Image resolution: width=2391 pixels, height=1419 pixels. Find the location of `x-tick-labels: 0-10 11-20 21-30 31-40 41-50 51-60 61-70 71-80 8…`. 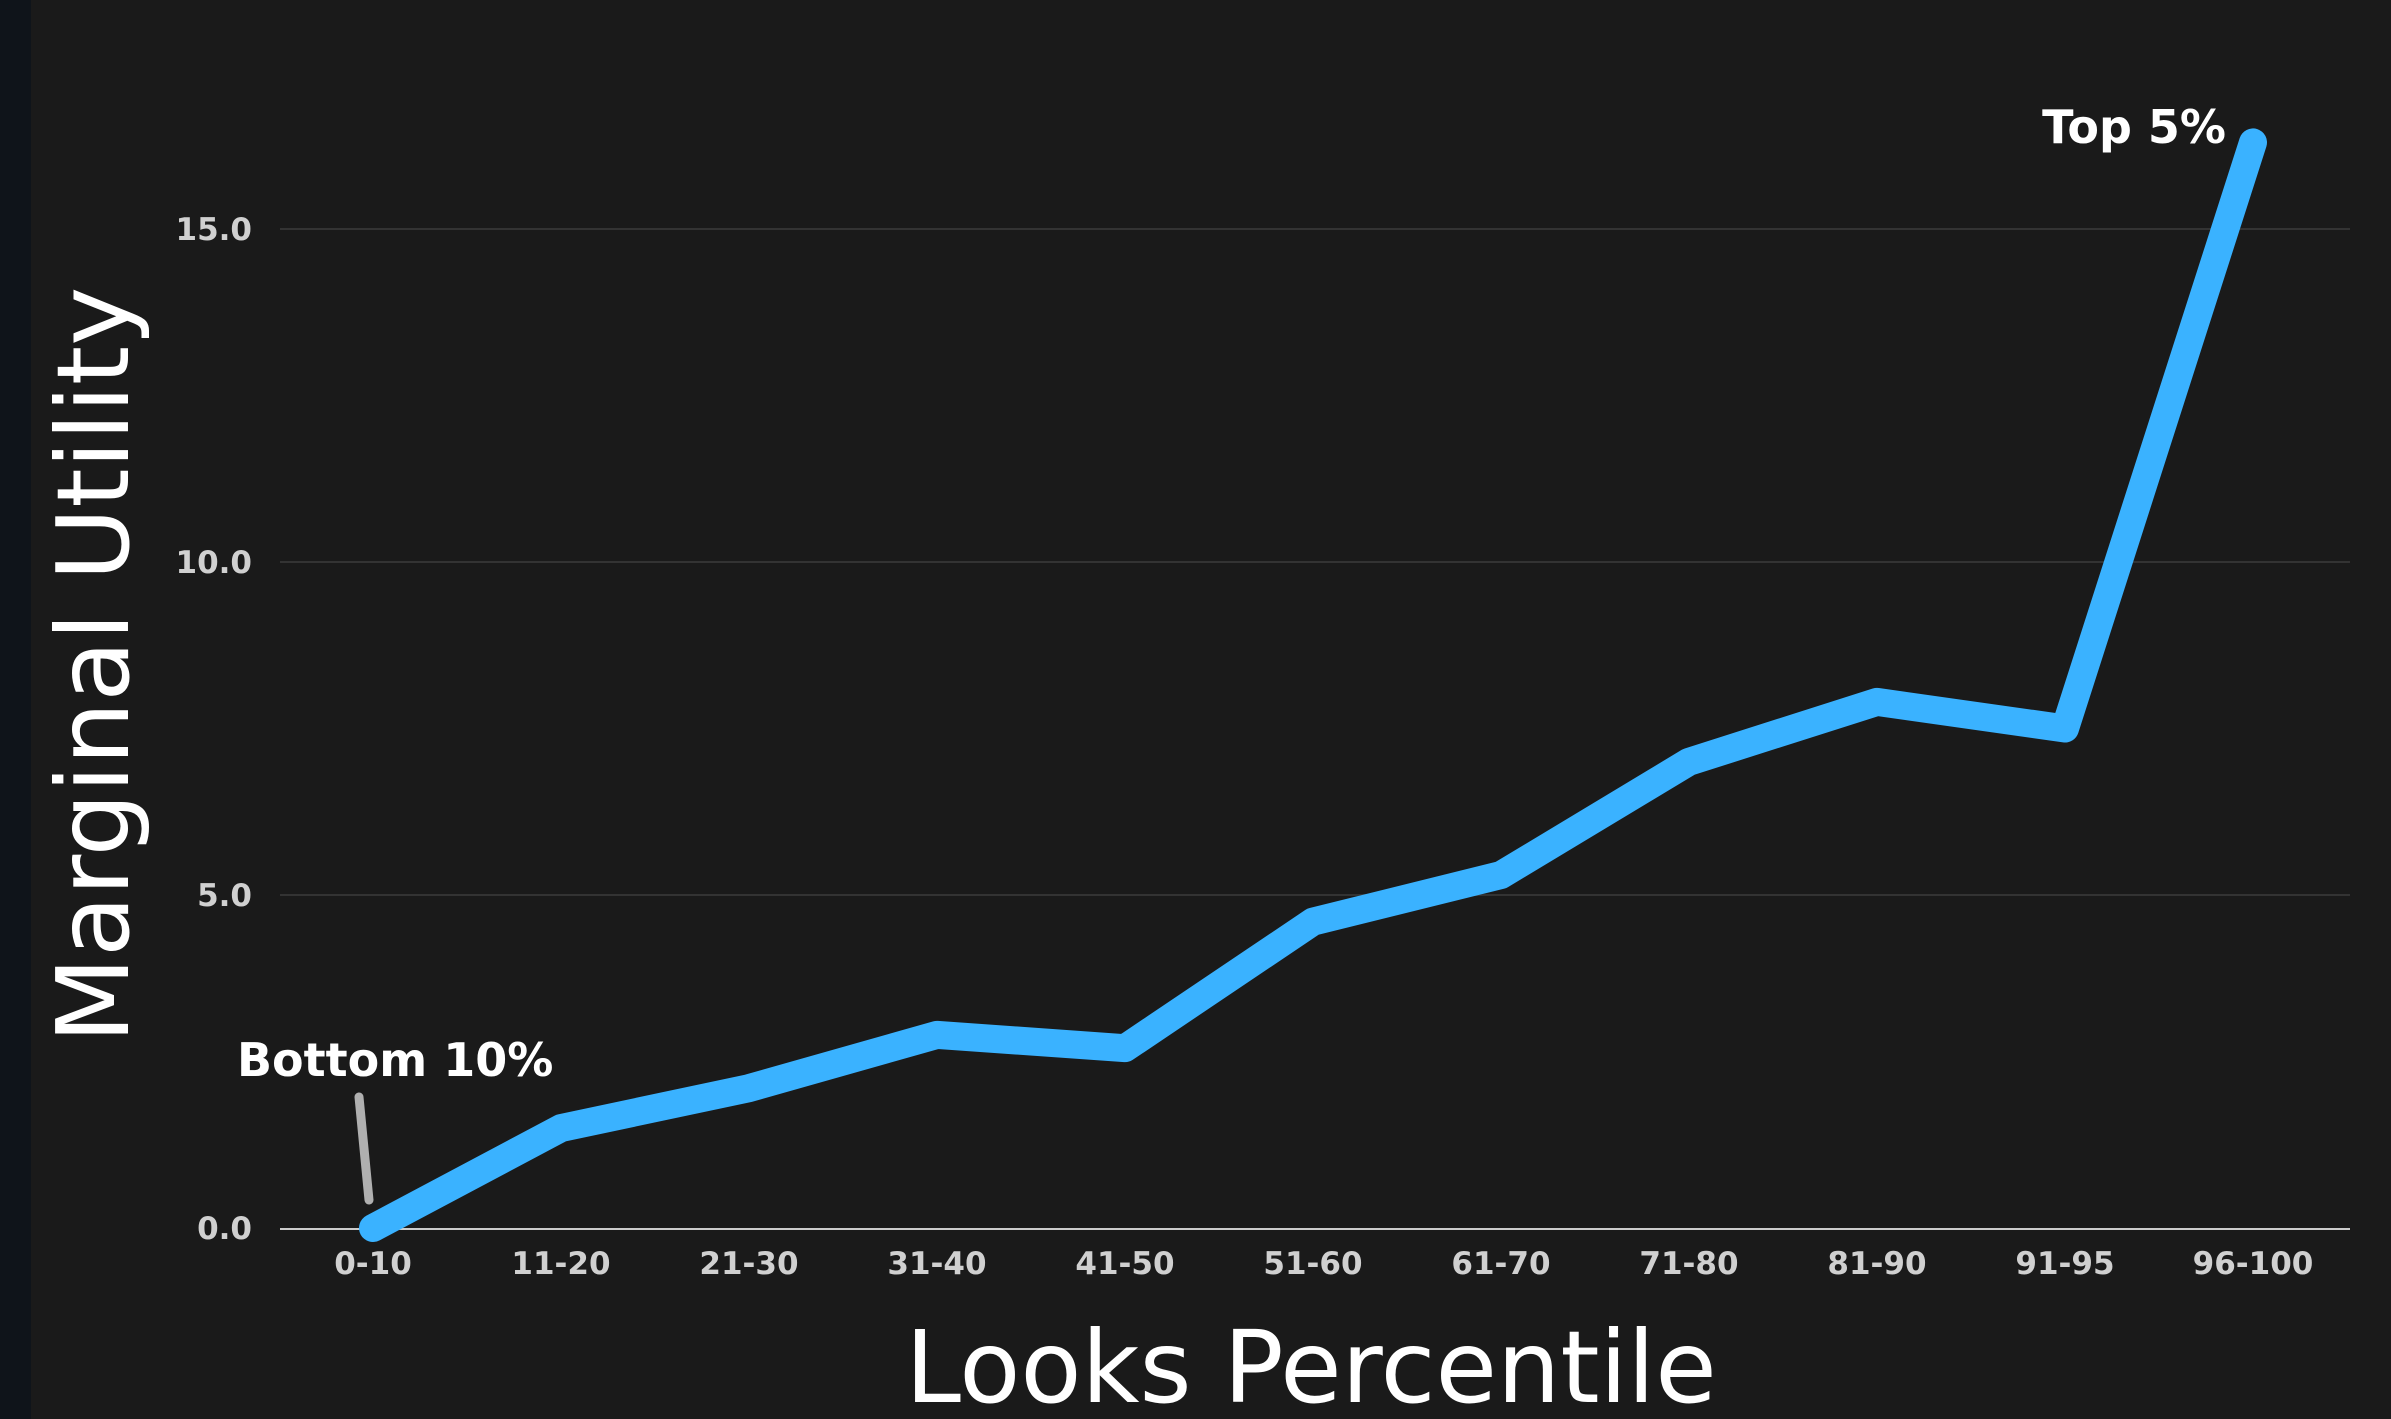

x-tick-labels: 0-10 11-20 21-30 31-40 41-50 51-60 61-70 71-80 8… is located at coordinates (1323, 1264).